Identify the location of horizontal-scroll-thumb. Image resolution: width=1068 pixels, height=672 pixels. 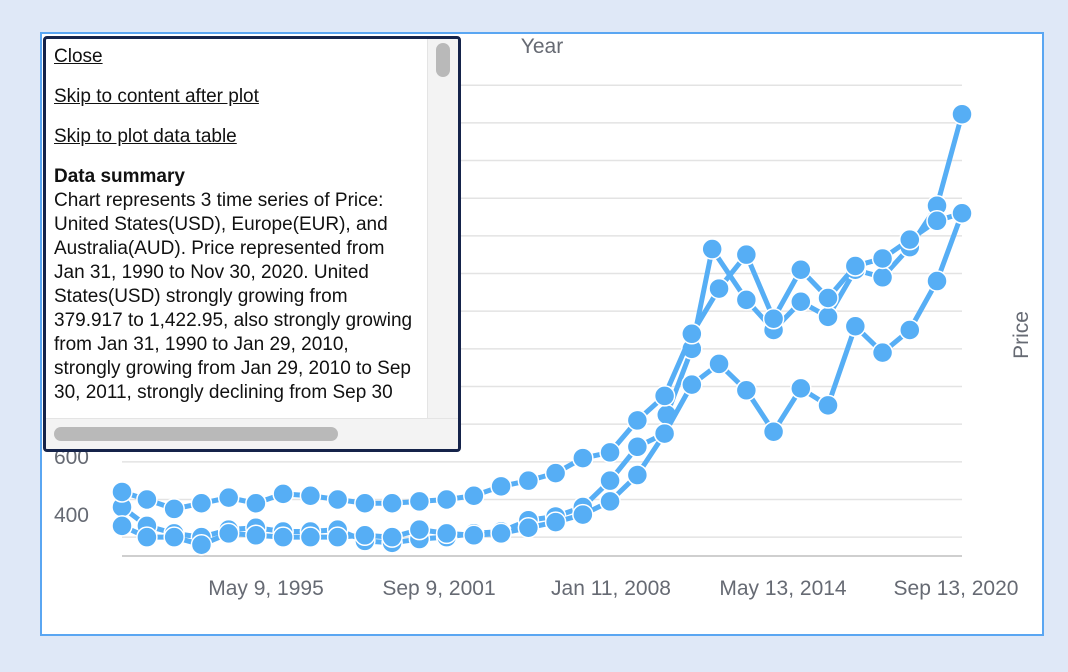
(196, 434).